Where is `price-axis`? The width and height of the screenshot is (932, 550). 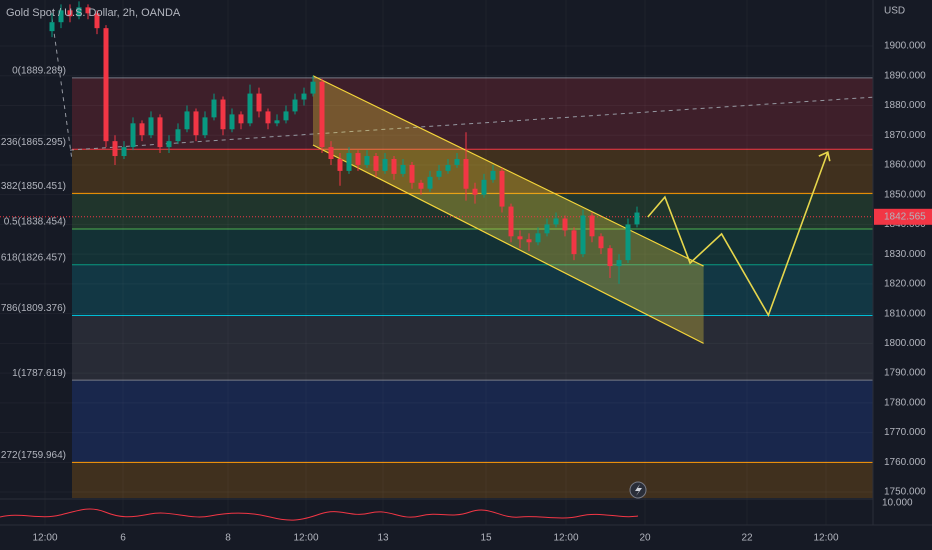
price-axis is located at coordinates (902, 275).